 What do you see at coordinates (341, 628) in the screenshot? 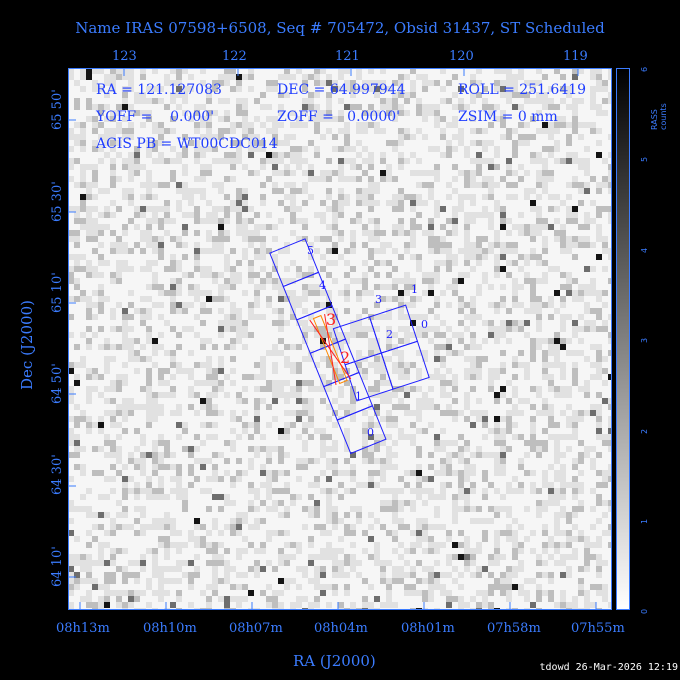
I see `x-tick: 08h04m` at bounding box center [341, 628].